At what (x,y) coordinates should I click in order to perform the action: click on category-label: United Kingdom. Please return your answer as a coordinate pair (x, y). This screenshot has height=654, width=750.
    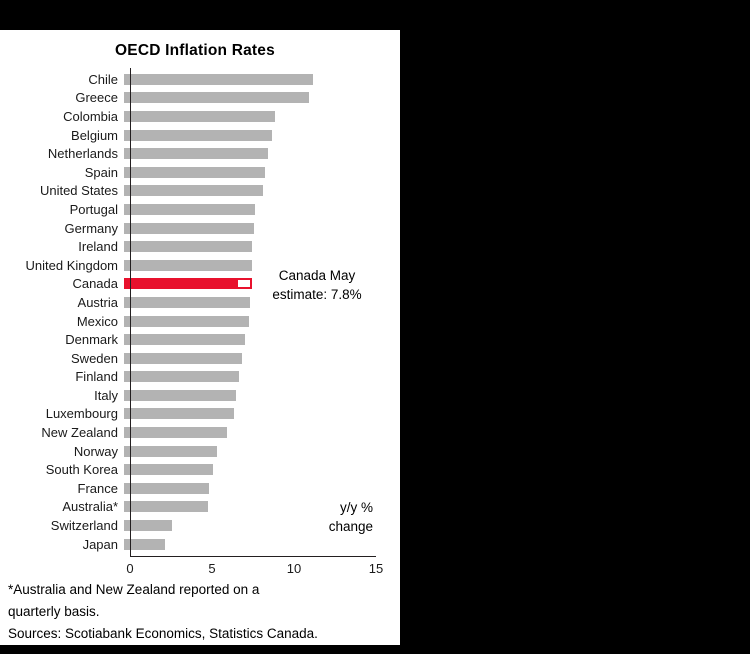
    Looking at the image, I should click on (72, 265).